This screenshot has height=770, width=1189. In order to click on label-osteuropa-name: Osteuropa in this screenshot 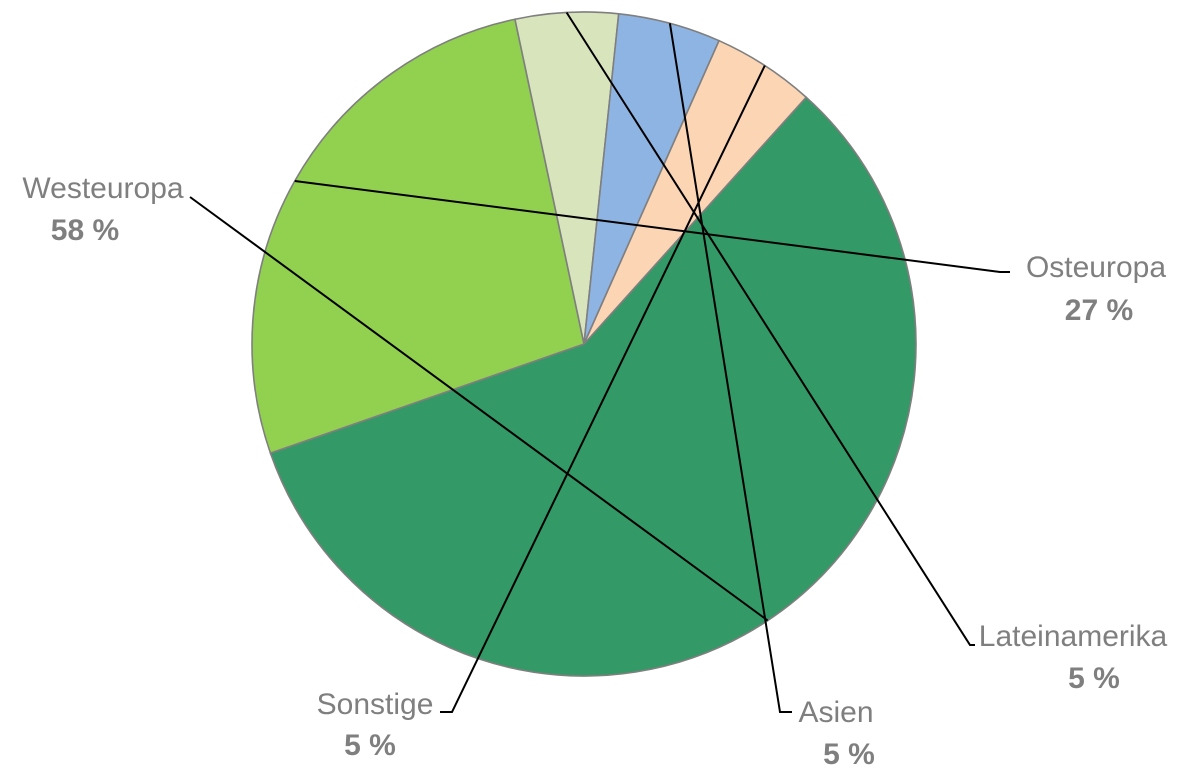, I will do `click(1096, 267)`.